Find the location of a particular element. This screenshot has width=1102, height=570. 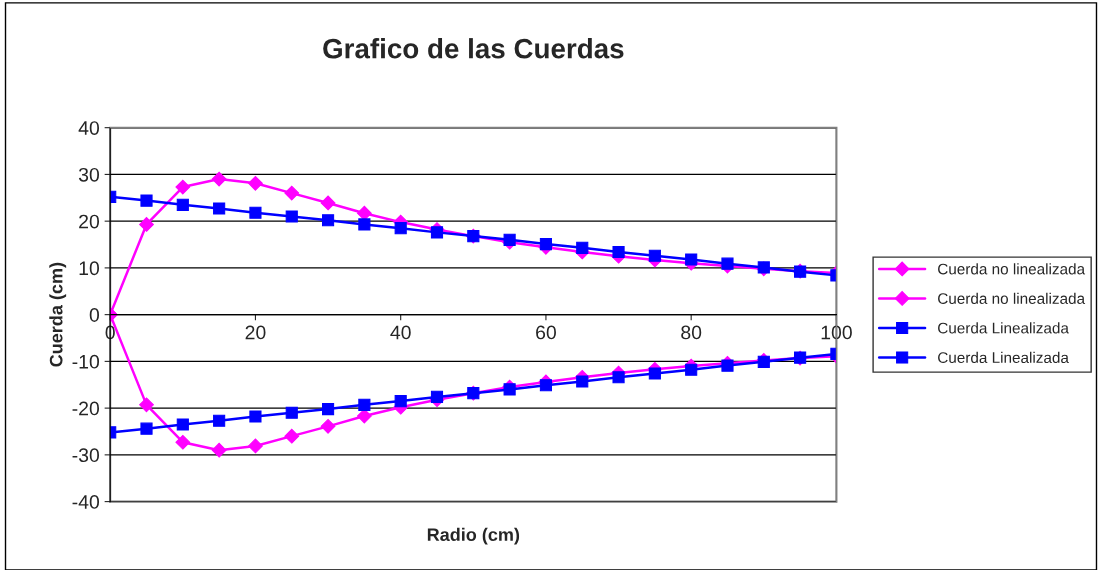

y-tick-label: -20 is located at coordinates (86, 408).